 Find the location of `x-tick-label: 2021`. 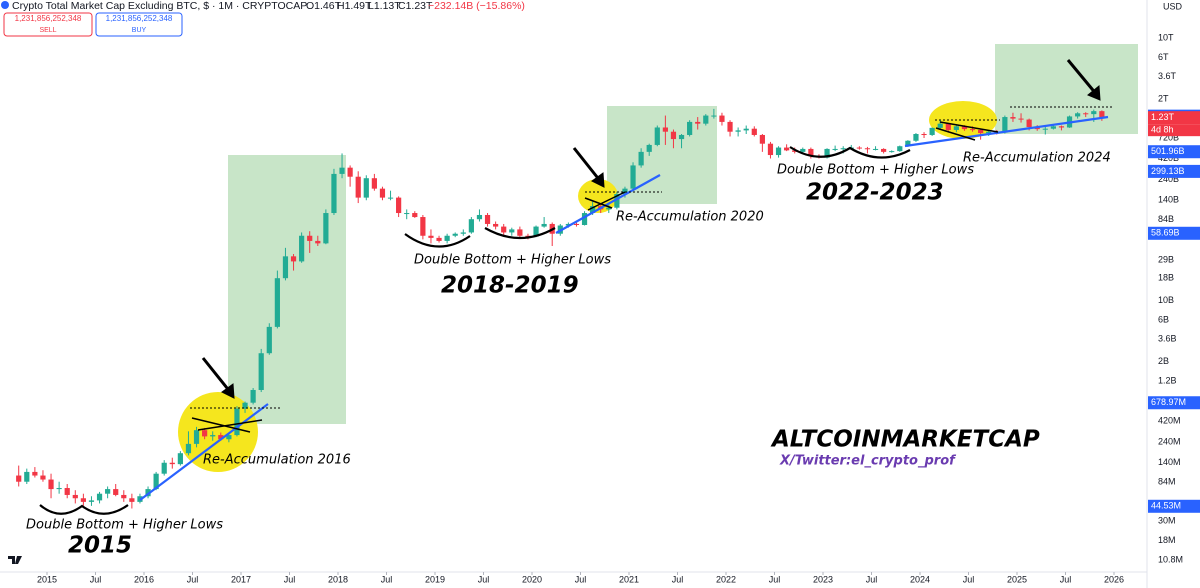

x-tick-label: 2021 is located at coordinates (629, 579).